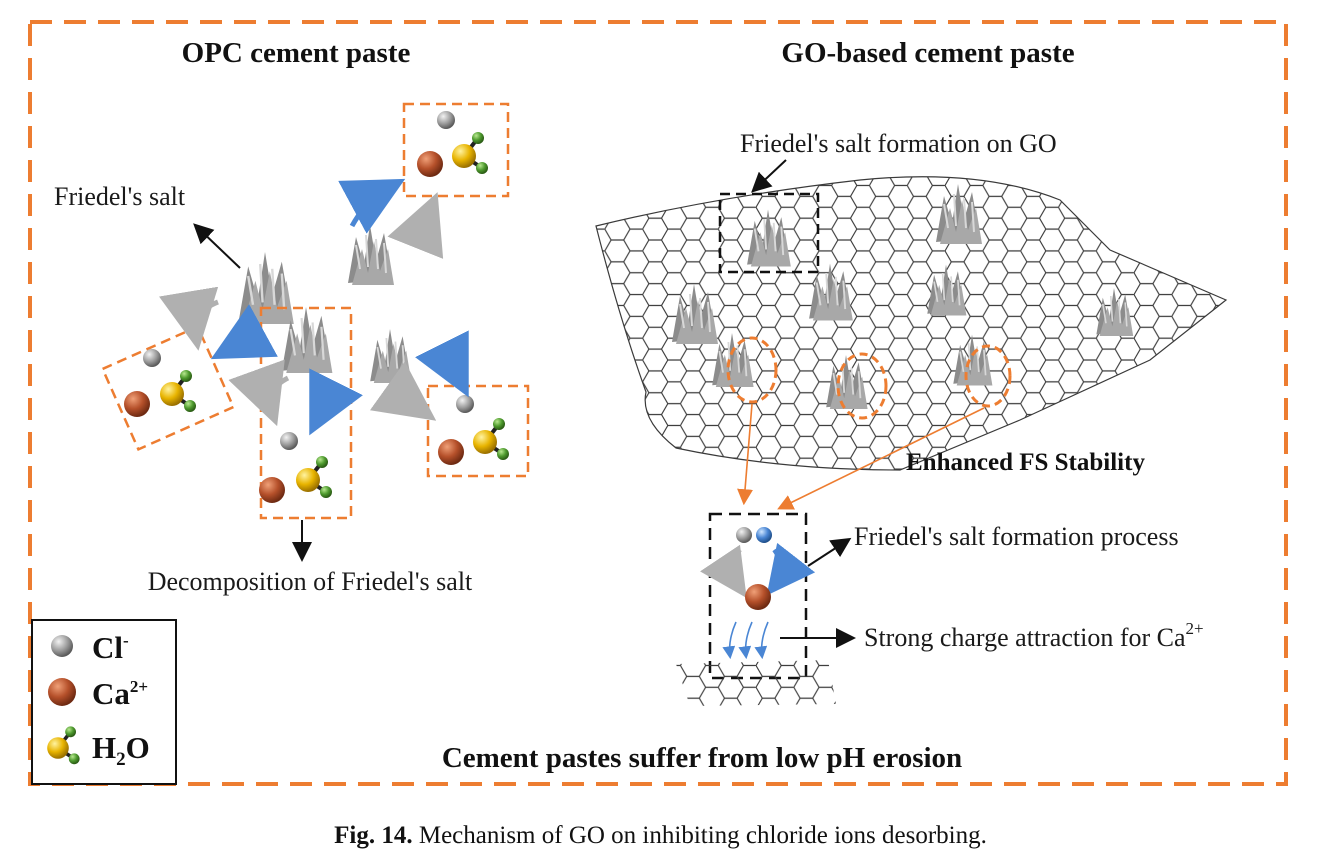  I want to click on legend-cl-label: Cl-, so click(110, 647).